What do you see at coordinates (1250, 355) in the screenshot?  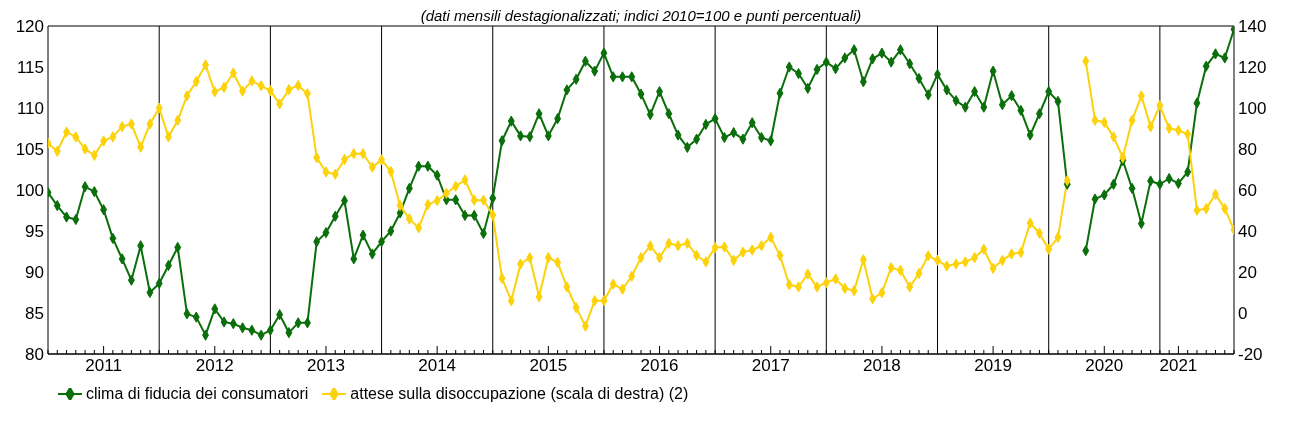 I see `y2-tick-label: -20` at bounding box center [1250, 355].